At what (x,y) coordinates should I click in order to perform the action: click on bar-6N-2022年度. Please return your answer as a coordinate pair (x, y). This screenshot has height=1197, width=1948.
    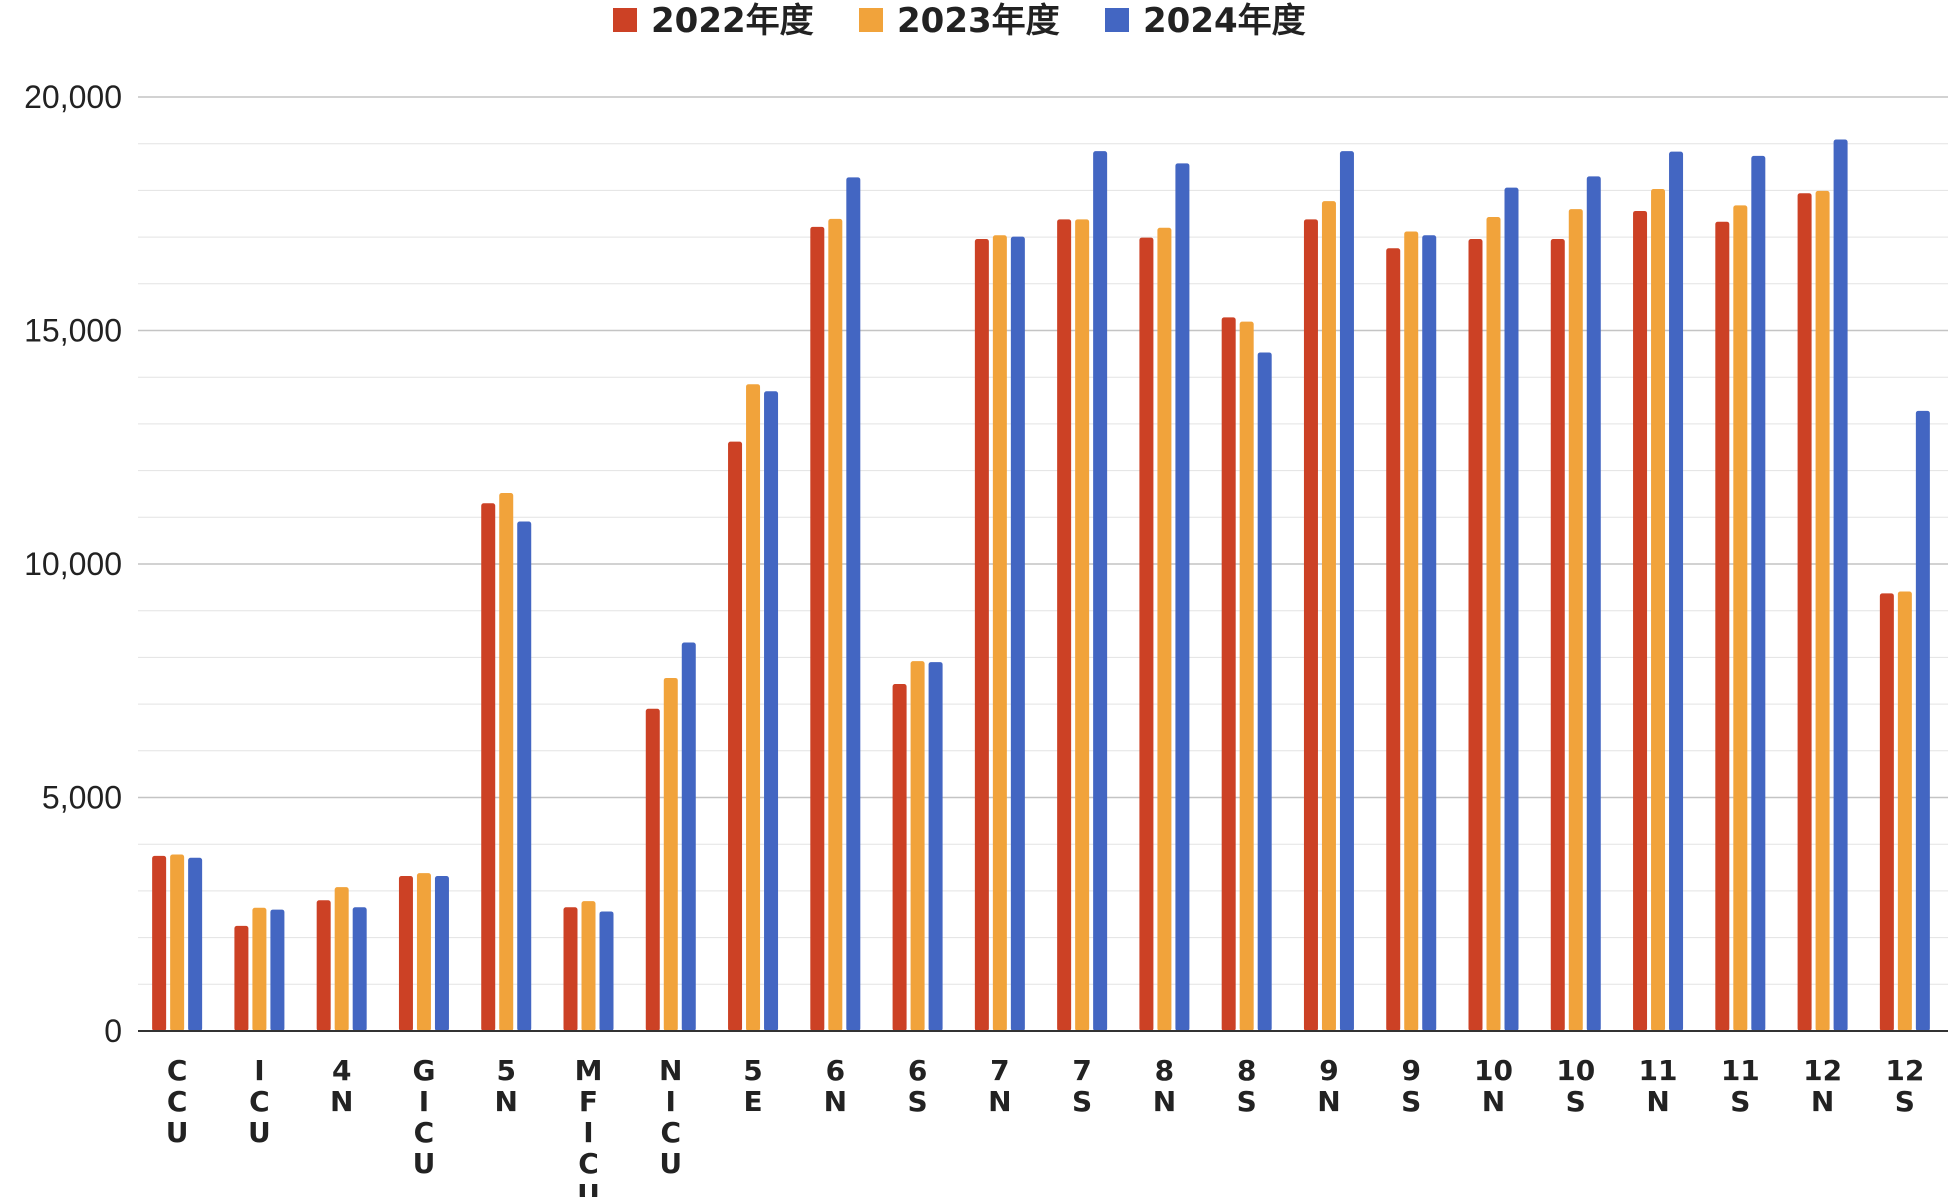
    Looking at the image, I should click on (817, 629).